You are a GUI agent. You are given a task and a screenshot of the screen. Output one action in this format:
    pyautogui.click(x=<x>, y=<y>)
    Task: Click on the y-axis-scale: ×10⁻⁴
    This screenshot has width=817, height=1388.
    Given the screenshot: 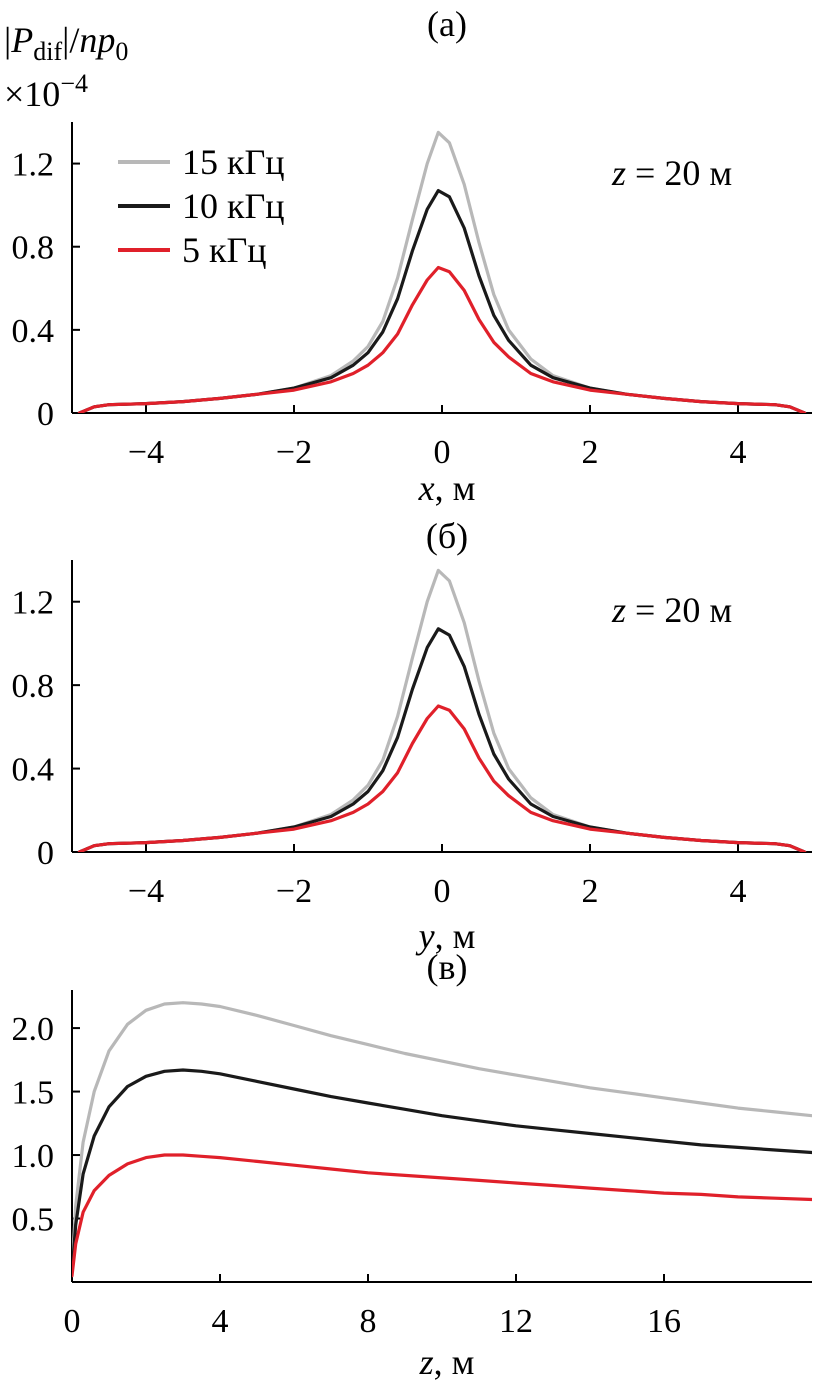 What is the action you would take?
    pyautogui.click(x=46, y=91)
    